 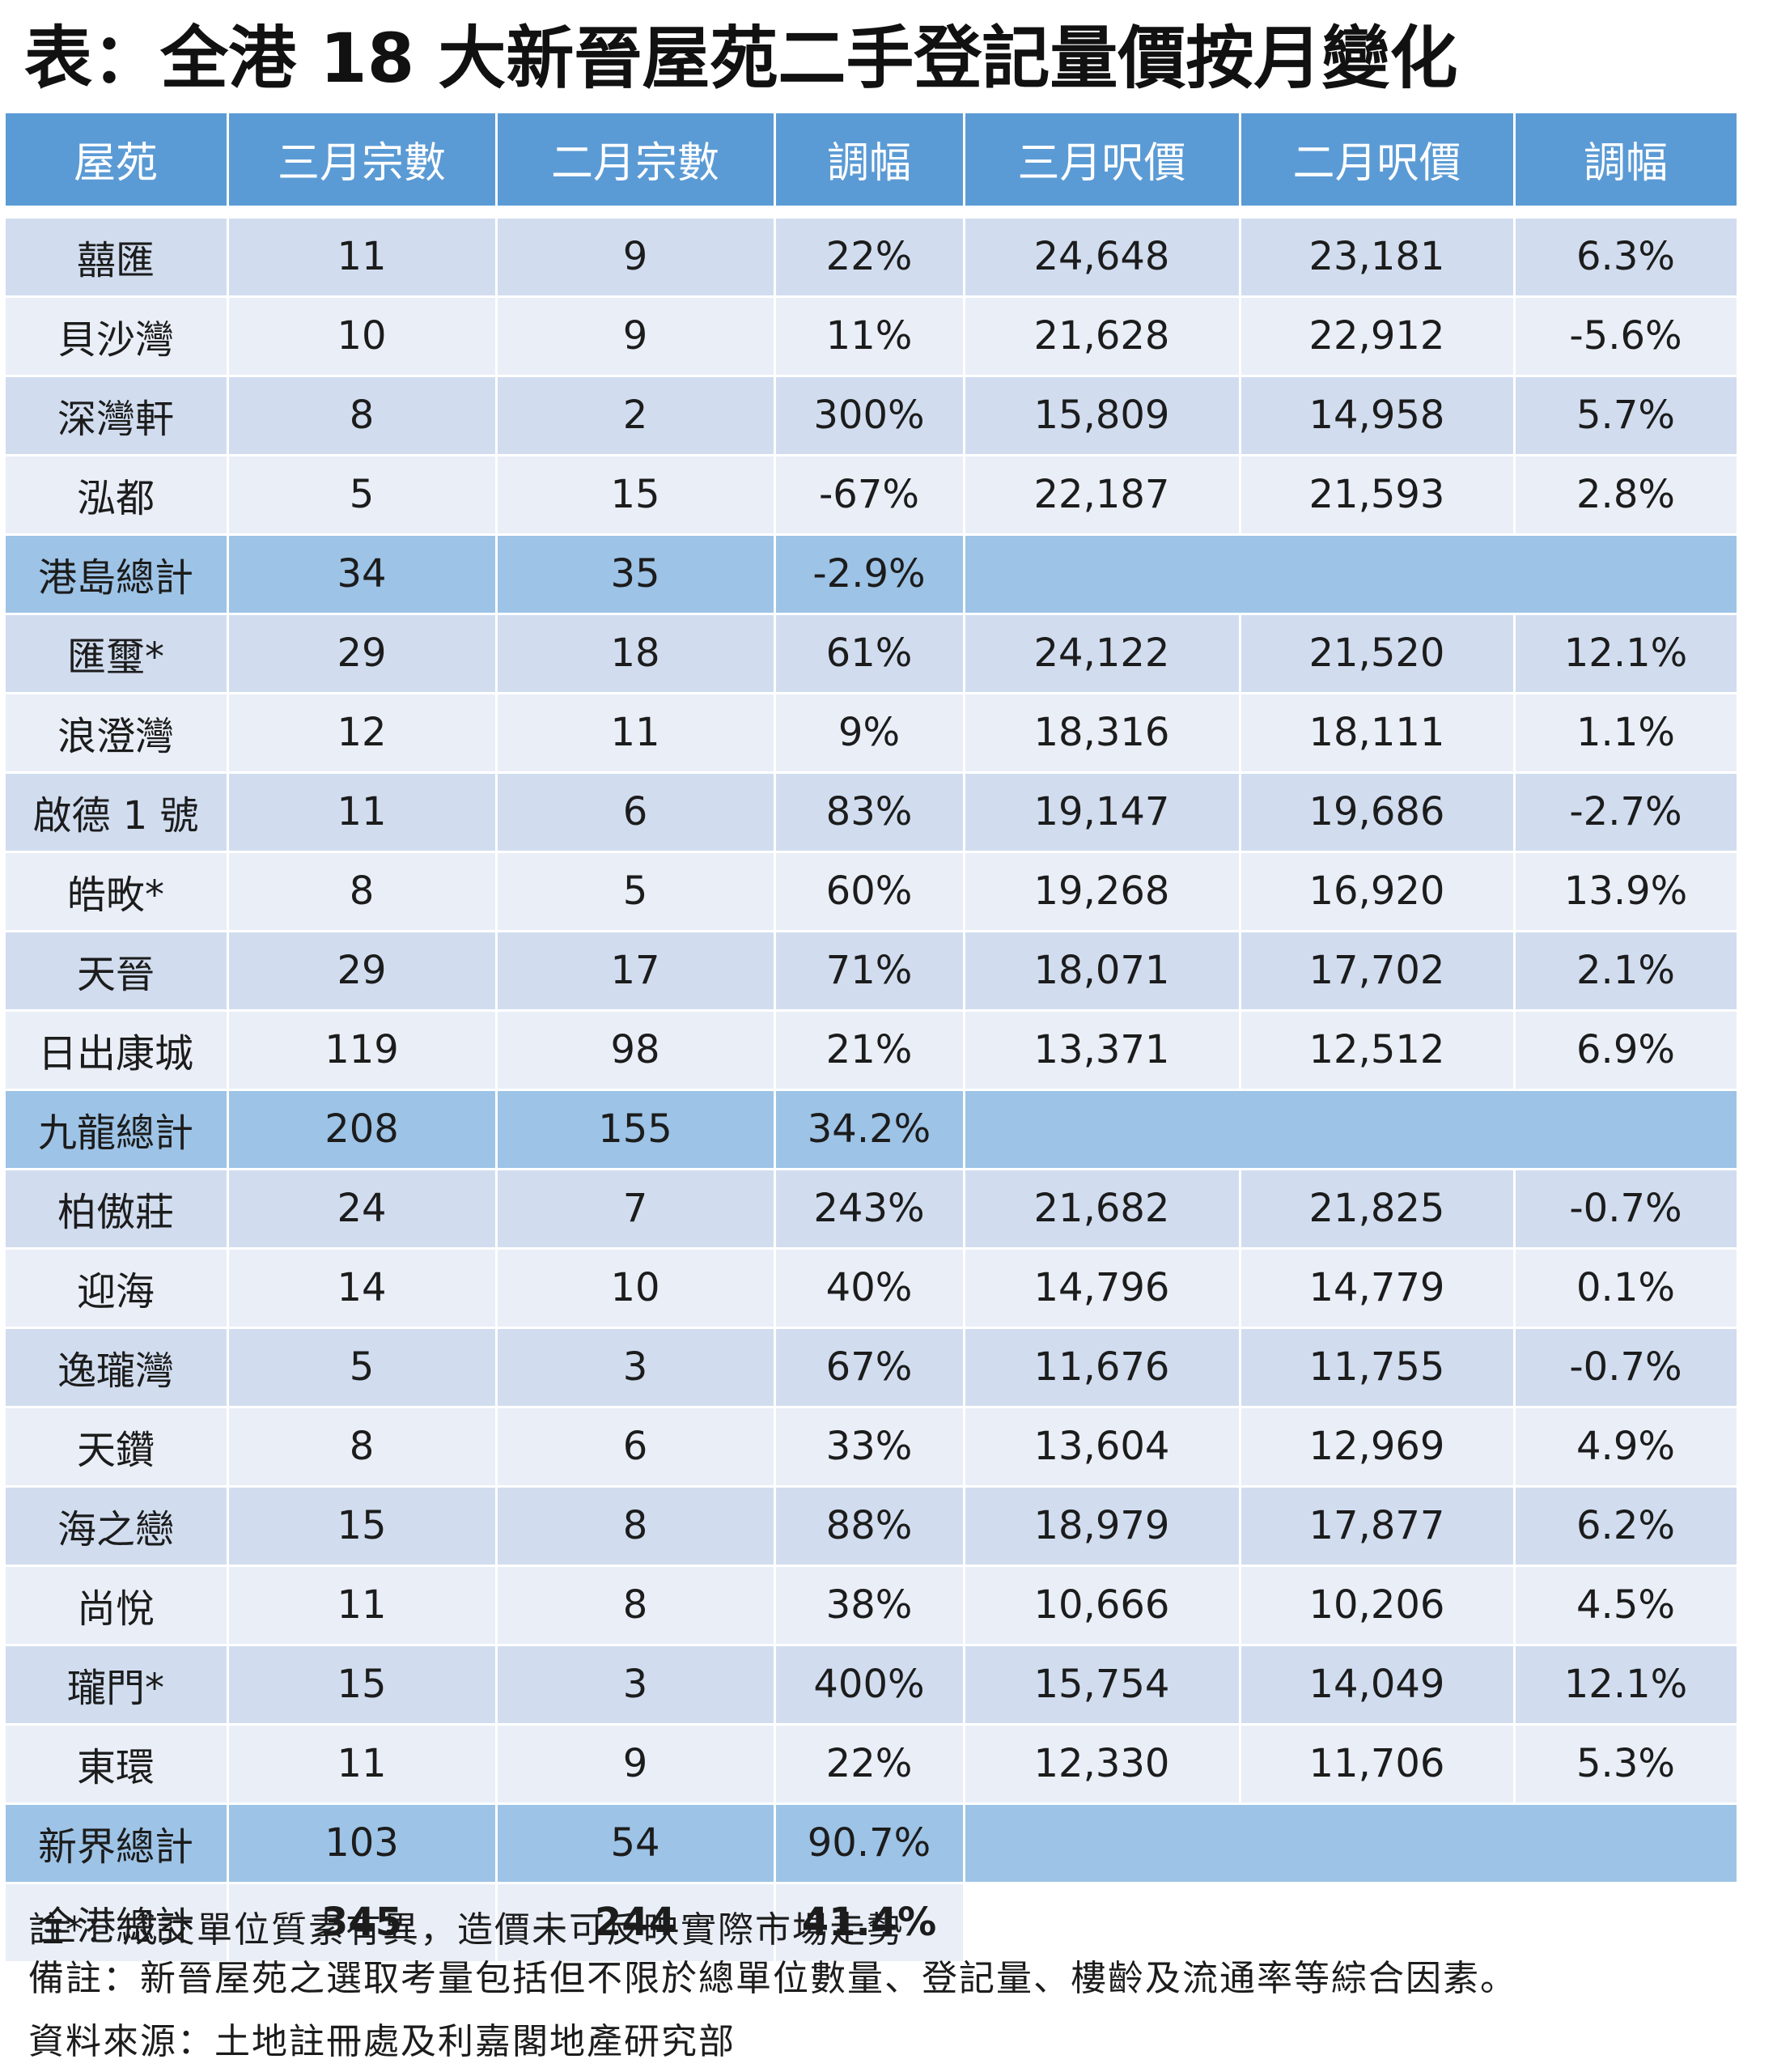 What do you see at coordinates (635, 1129) in the screenshot?
I see `table-cell: 155` at bounding box center [635, 1129].